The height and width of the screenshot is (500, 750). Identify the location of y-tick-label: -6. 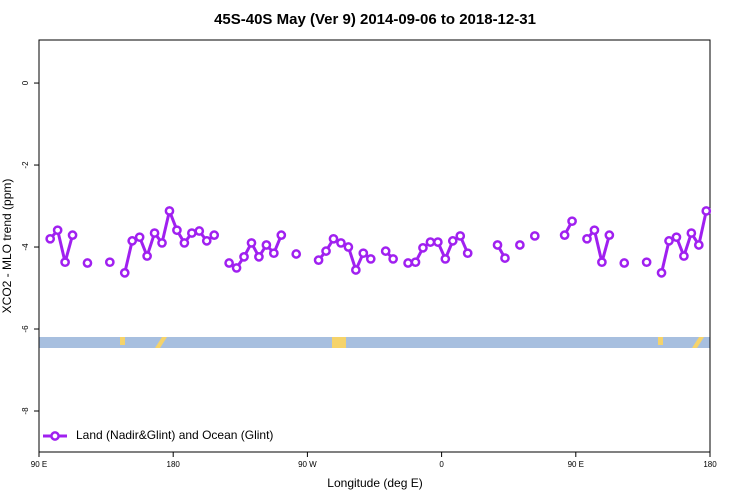
(25, 329).